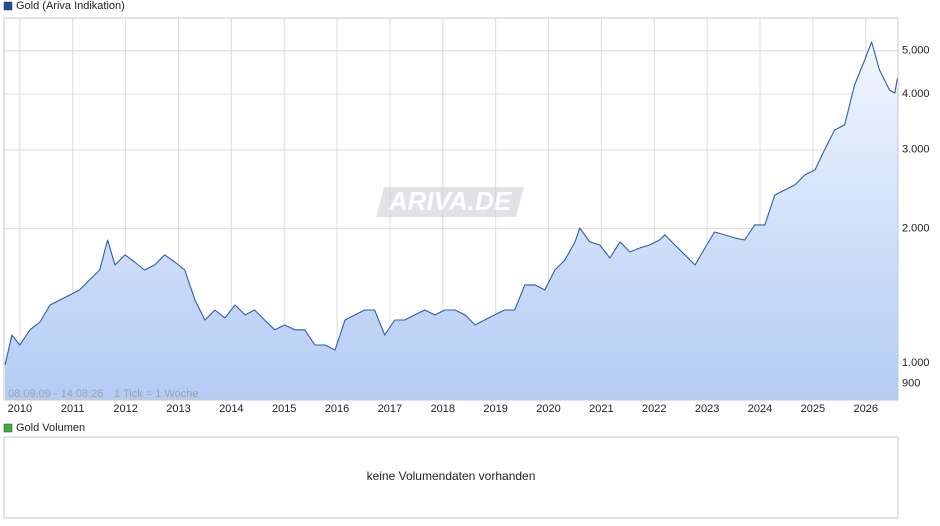  Describe the element at coordinates (916, 363) in the screenshot. I see `y-tick-label: 1.000` at that location.